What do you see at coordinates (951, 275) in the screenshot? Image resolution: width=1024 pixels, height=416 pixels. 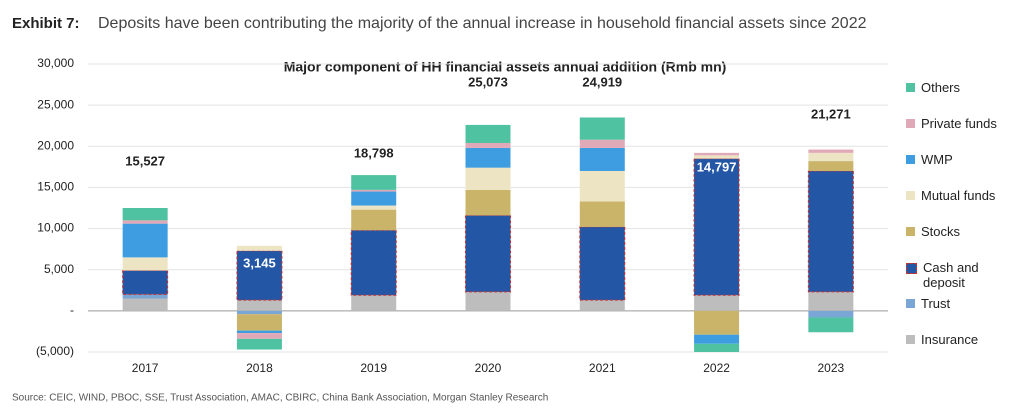 I see `legend-label: Cash and deposit` at bounding box center [951, 275].